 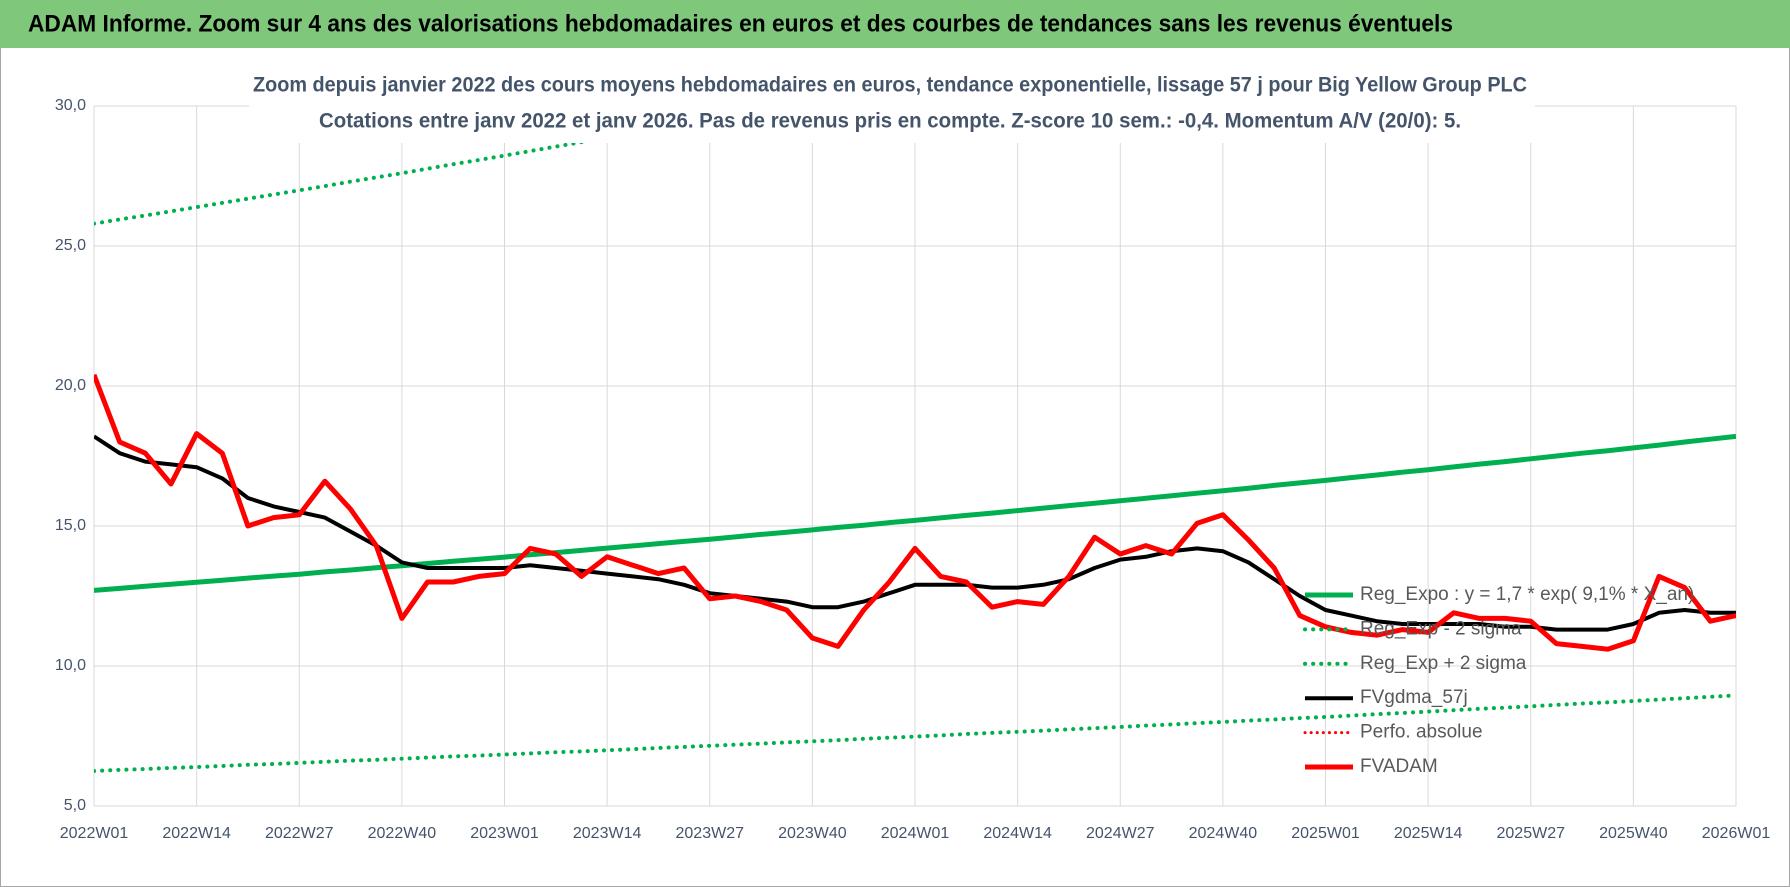 I want to click on x-tick-label: 2024W27, so click(x=1120, y=833).